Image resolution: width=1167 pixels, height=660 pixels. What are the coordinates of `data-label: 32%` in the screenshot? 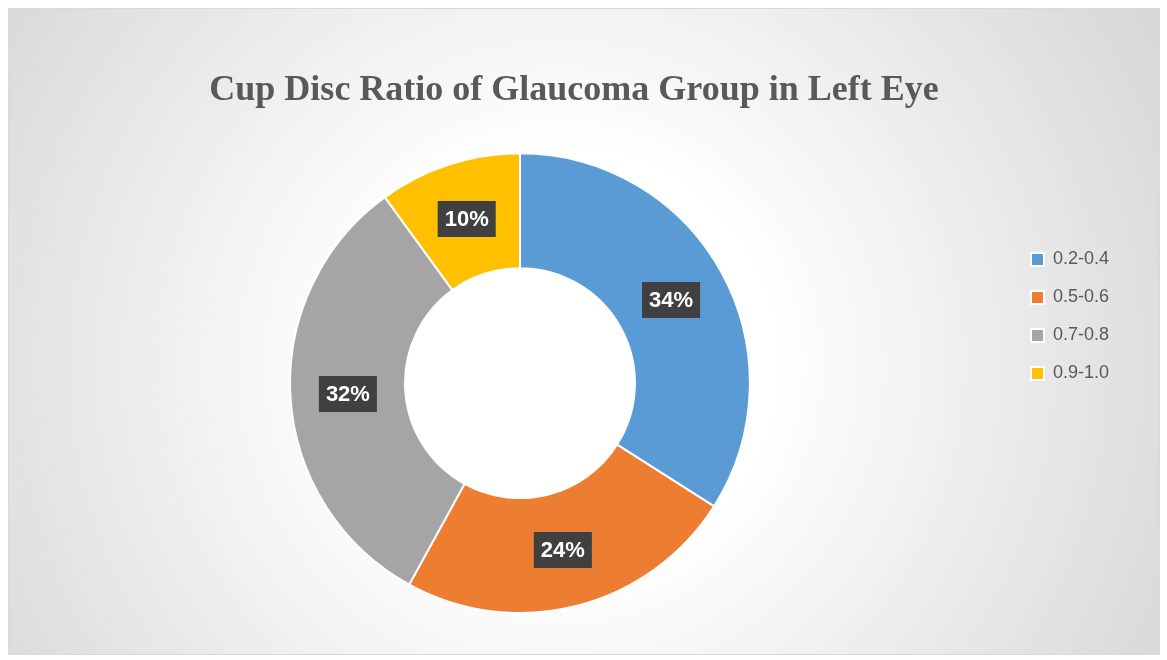 It's located at (347, 393).